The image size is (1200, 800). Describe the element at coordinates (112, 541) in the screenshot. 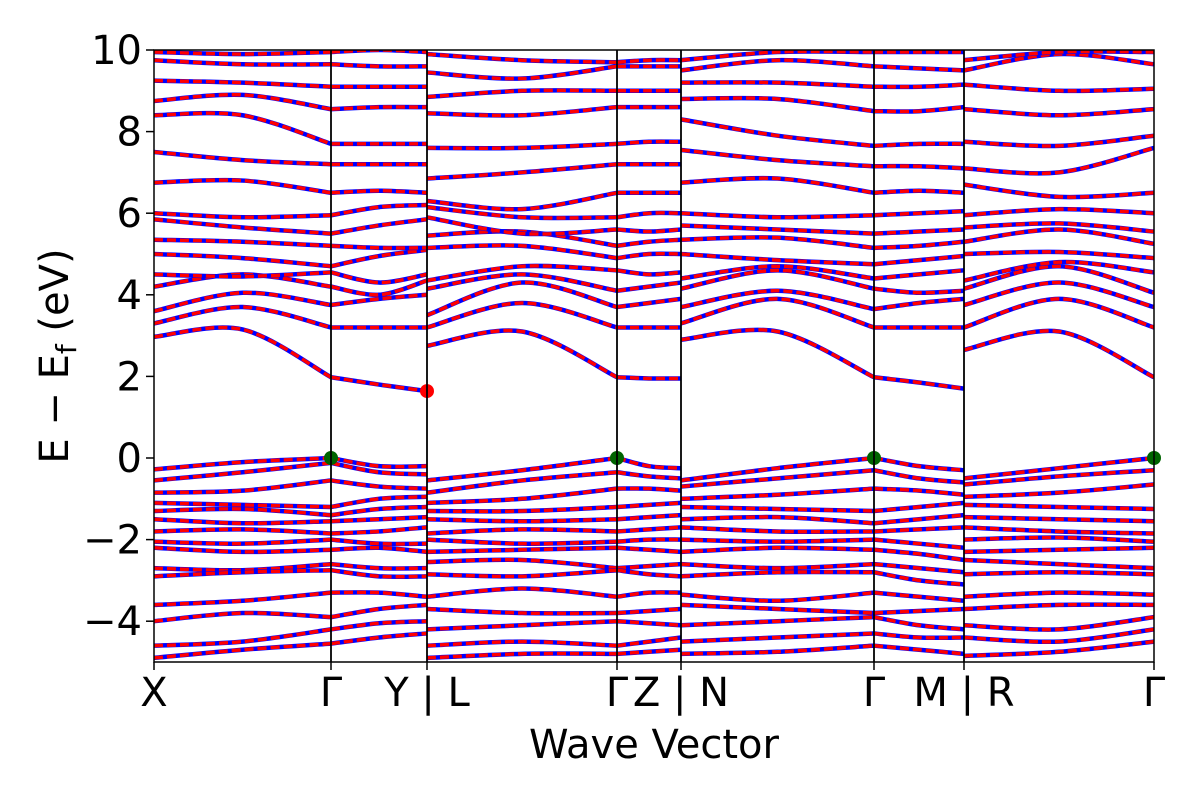

I see `y-tick-label: −2` at that location.